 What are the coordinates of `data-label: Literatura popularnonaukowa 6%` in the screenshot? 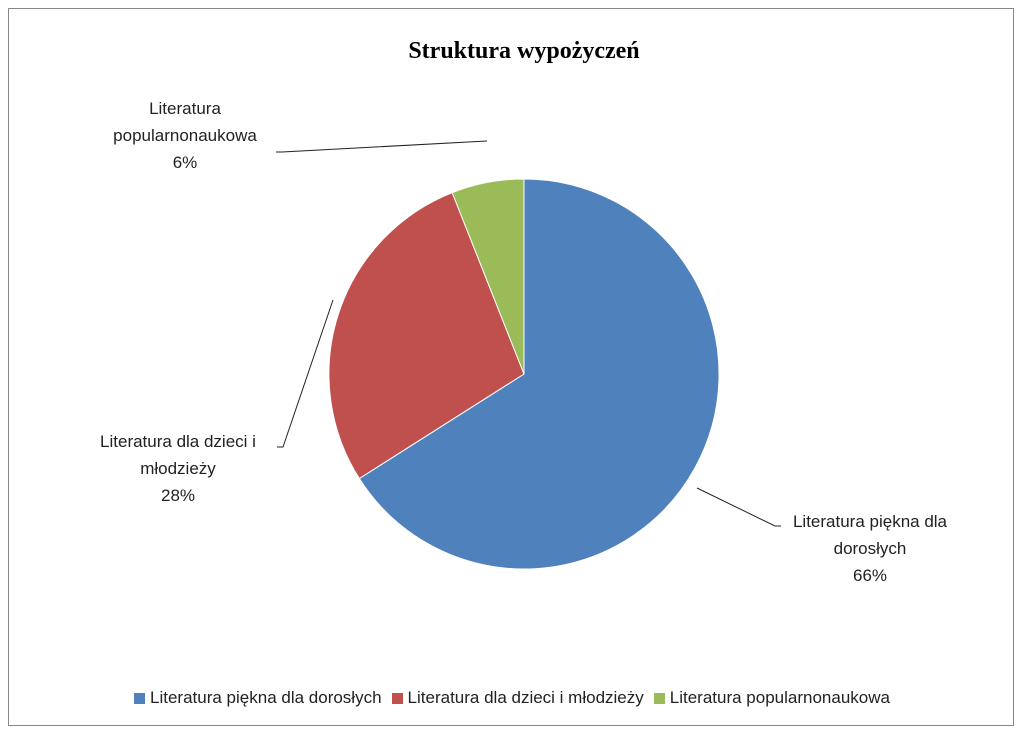 It's located at (185, 135).